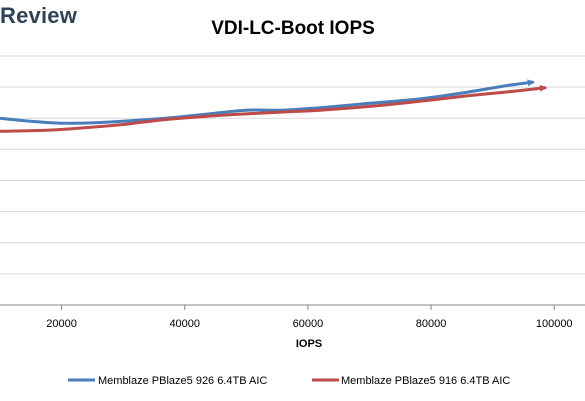 This screenshot has height=401, width=585. What do you see at coordinates (308, 324) in the screenshot?
I see `x-tick-label: 60000` at bounding box center [308, 324].